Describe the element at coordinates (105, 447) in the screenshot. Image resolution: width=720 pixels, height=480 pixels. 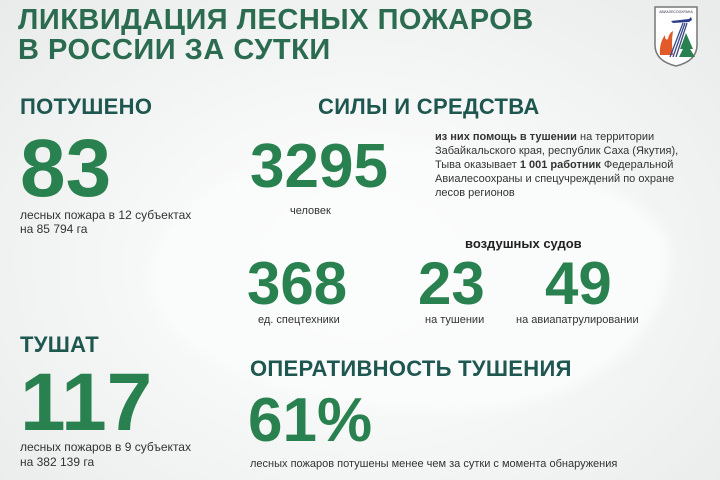
I see `burning-line1: лесных пожаров в 9 субъектах` at that location.